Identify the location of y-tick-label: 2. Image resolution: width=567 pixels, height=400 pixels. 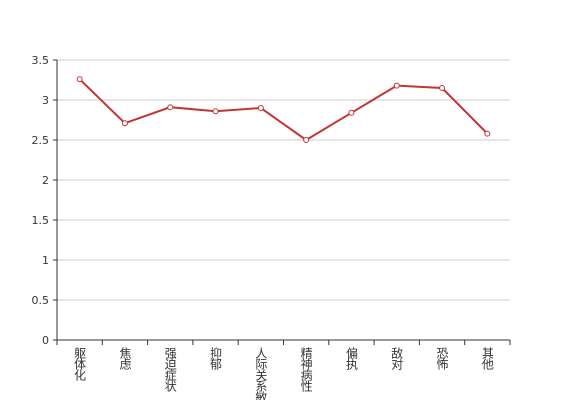
(45, 180).